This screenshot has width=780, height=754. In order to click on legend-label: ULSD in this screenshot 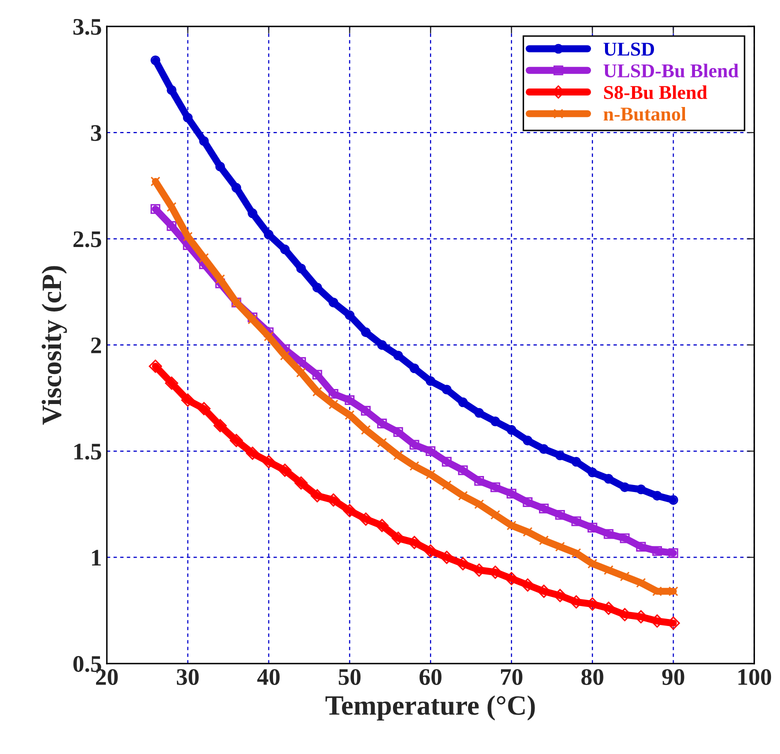, I will do `click(629, 49)`.